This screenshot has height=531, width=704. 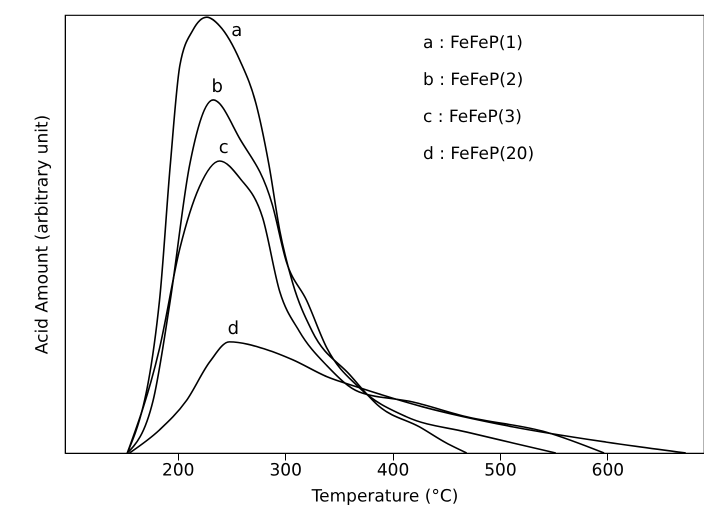 I want to click on x-tick-label: 600, so click(x=608, y=470).